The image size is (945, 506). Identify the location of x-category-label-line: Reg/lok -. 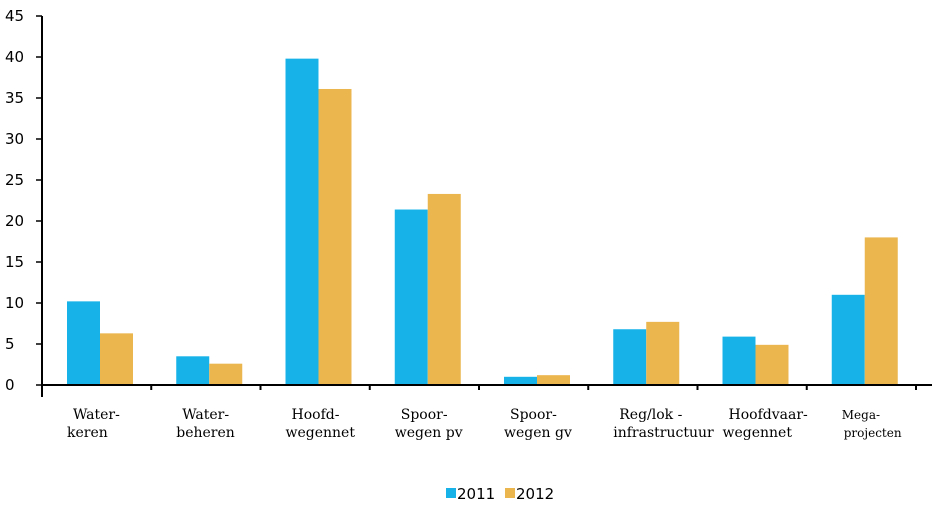
(650, 415).